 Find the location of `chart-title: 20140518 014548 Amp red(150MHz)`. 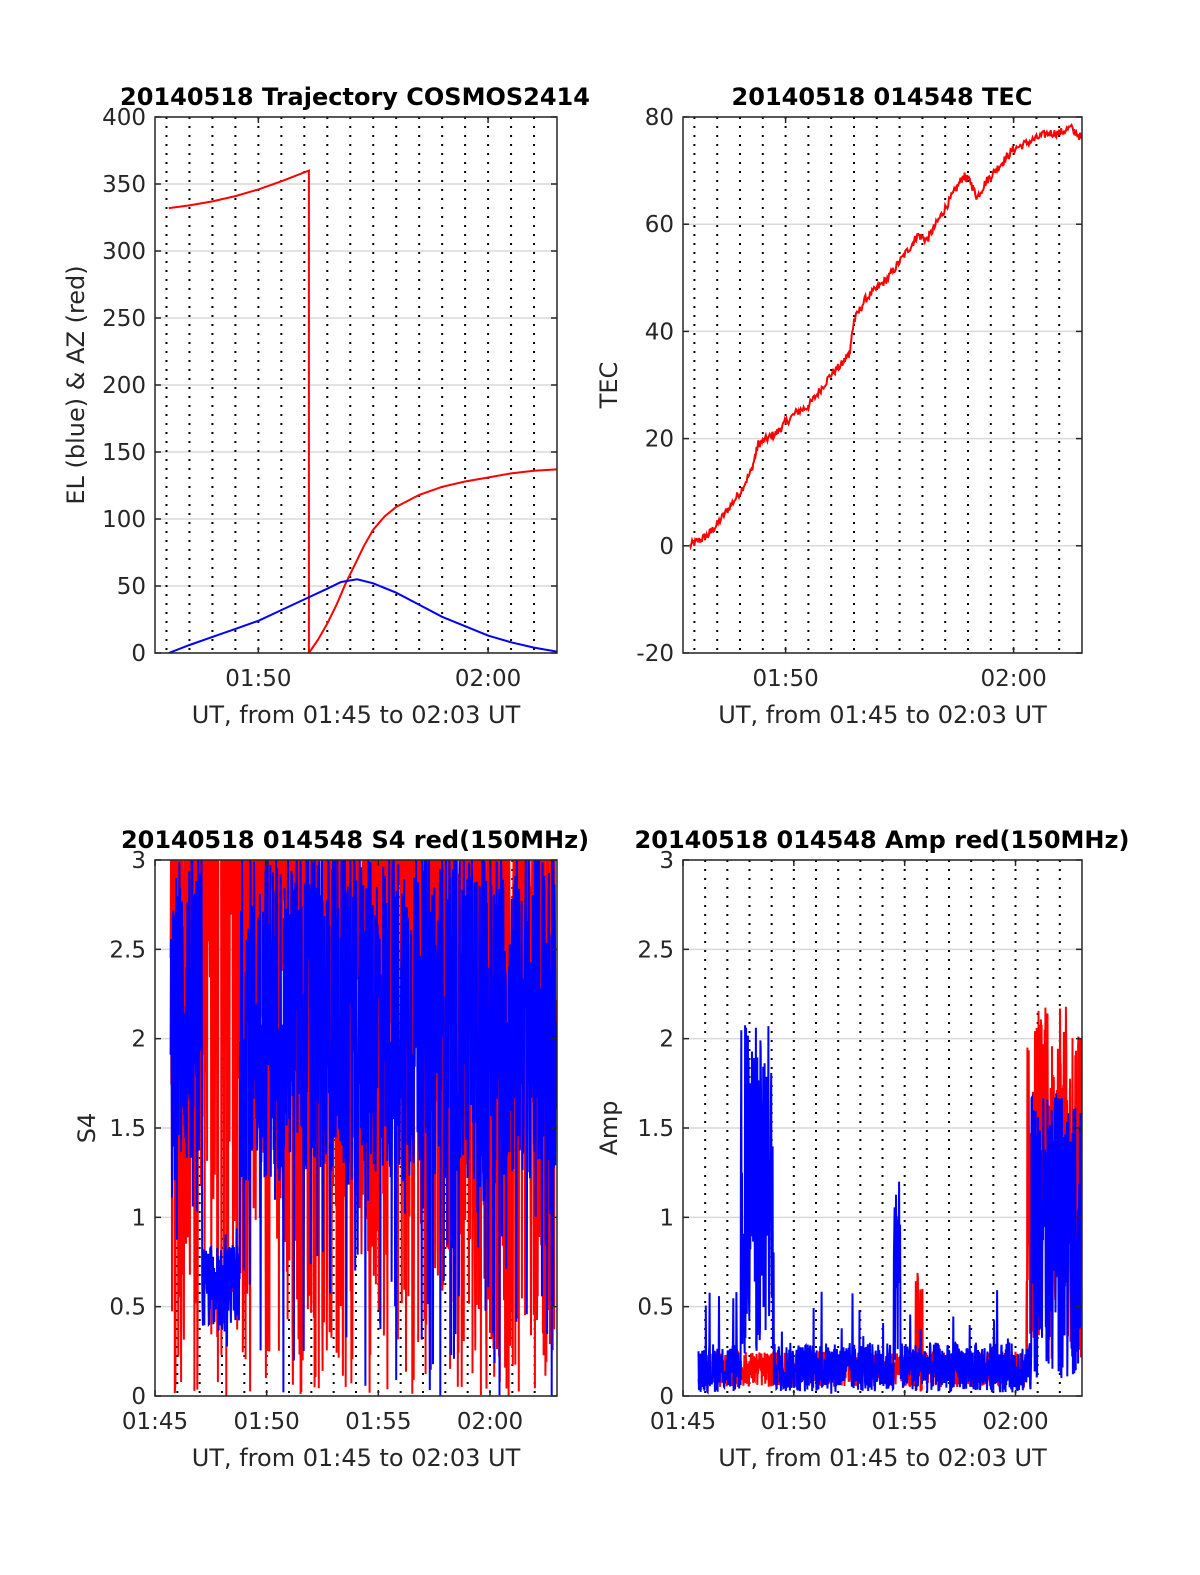

chart-title: 20140518 014548 Amp red(150MHz) is located at coordinates (882, 840).